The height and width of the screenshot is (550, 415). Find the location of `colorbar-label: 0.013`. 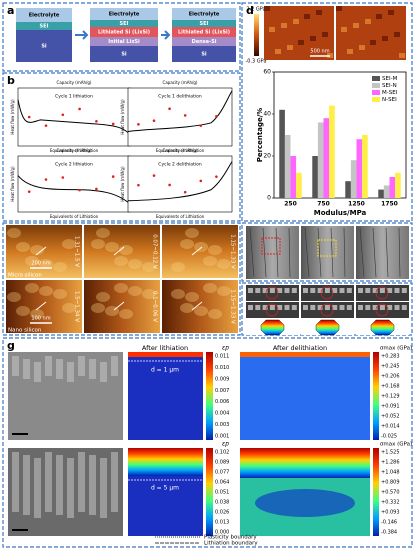

colorbar-label: 0.013 is located at coordinates (222, 523).